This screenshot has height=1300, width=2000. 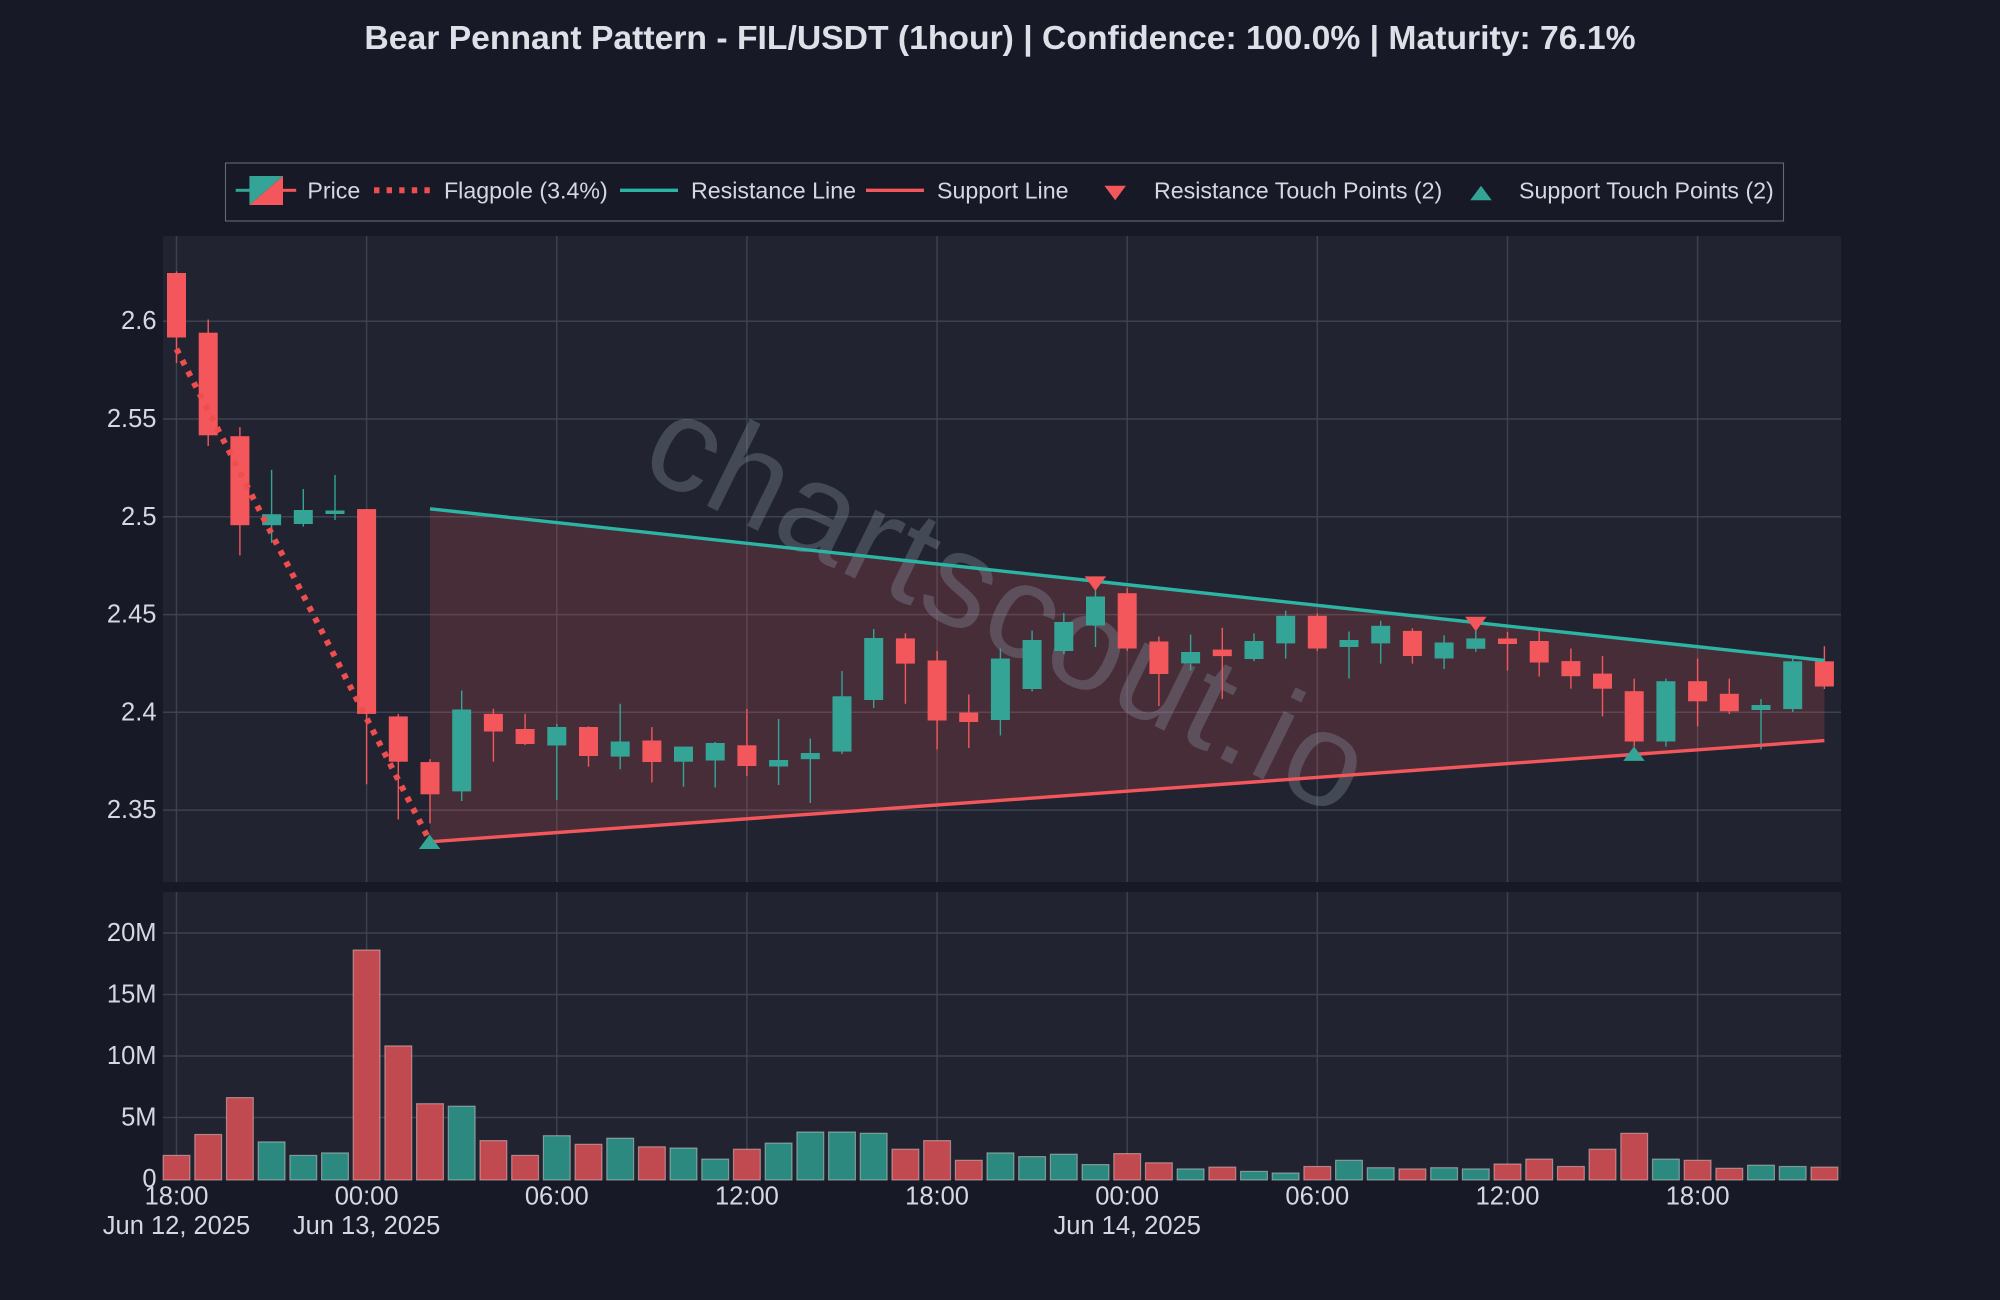 I want to click on svg-text: Jun 12, 2025, so click(x=176, y=1226).